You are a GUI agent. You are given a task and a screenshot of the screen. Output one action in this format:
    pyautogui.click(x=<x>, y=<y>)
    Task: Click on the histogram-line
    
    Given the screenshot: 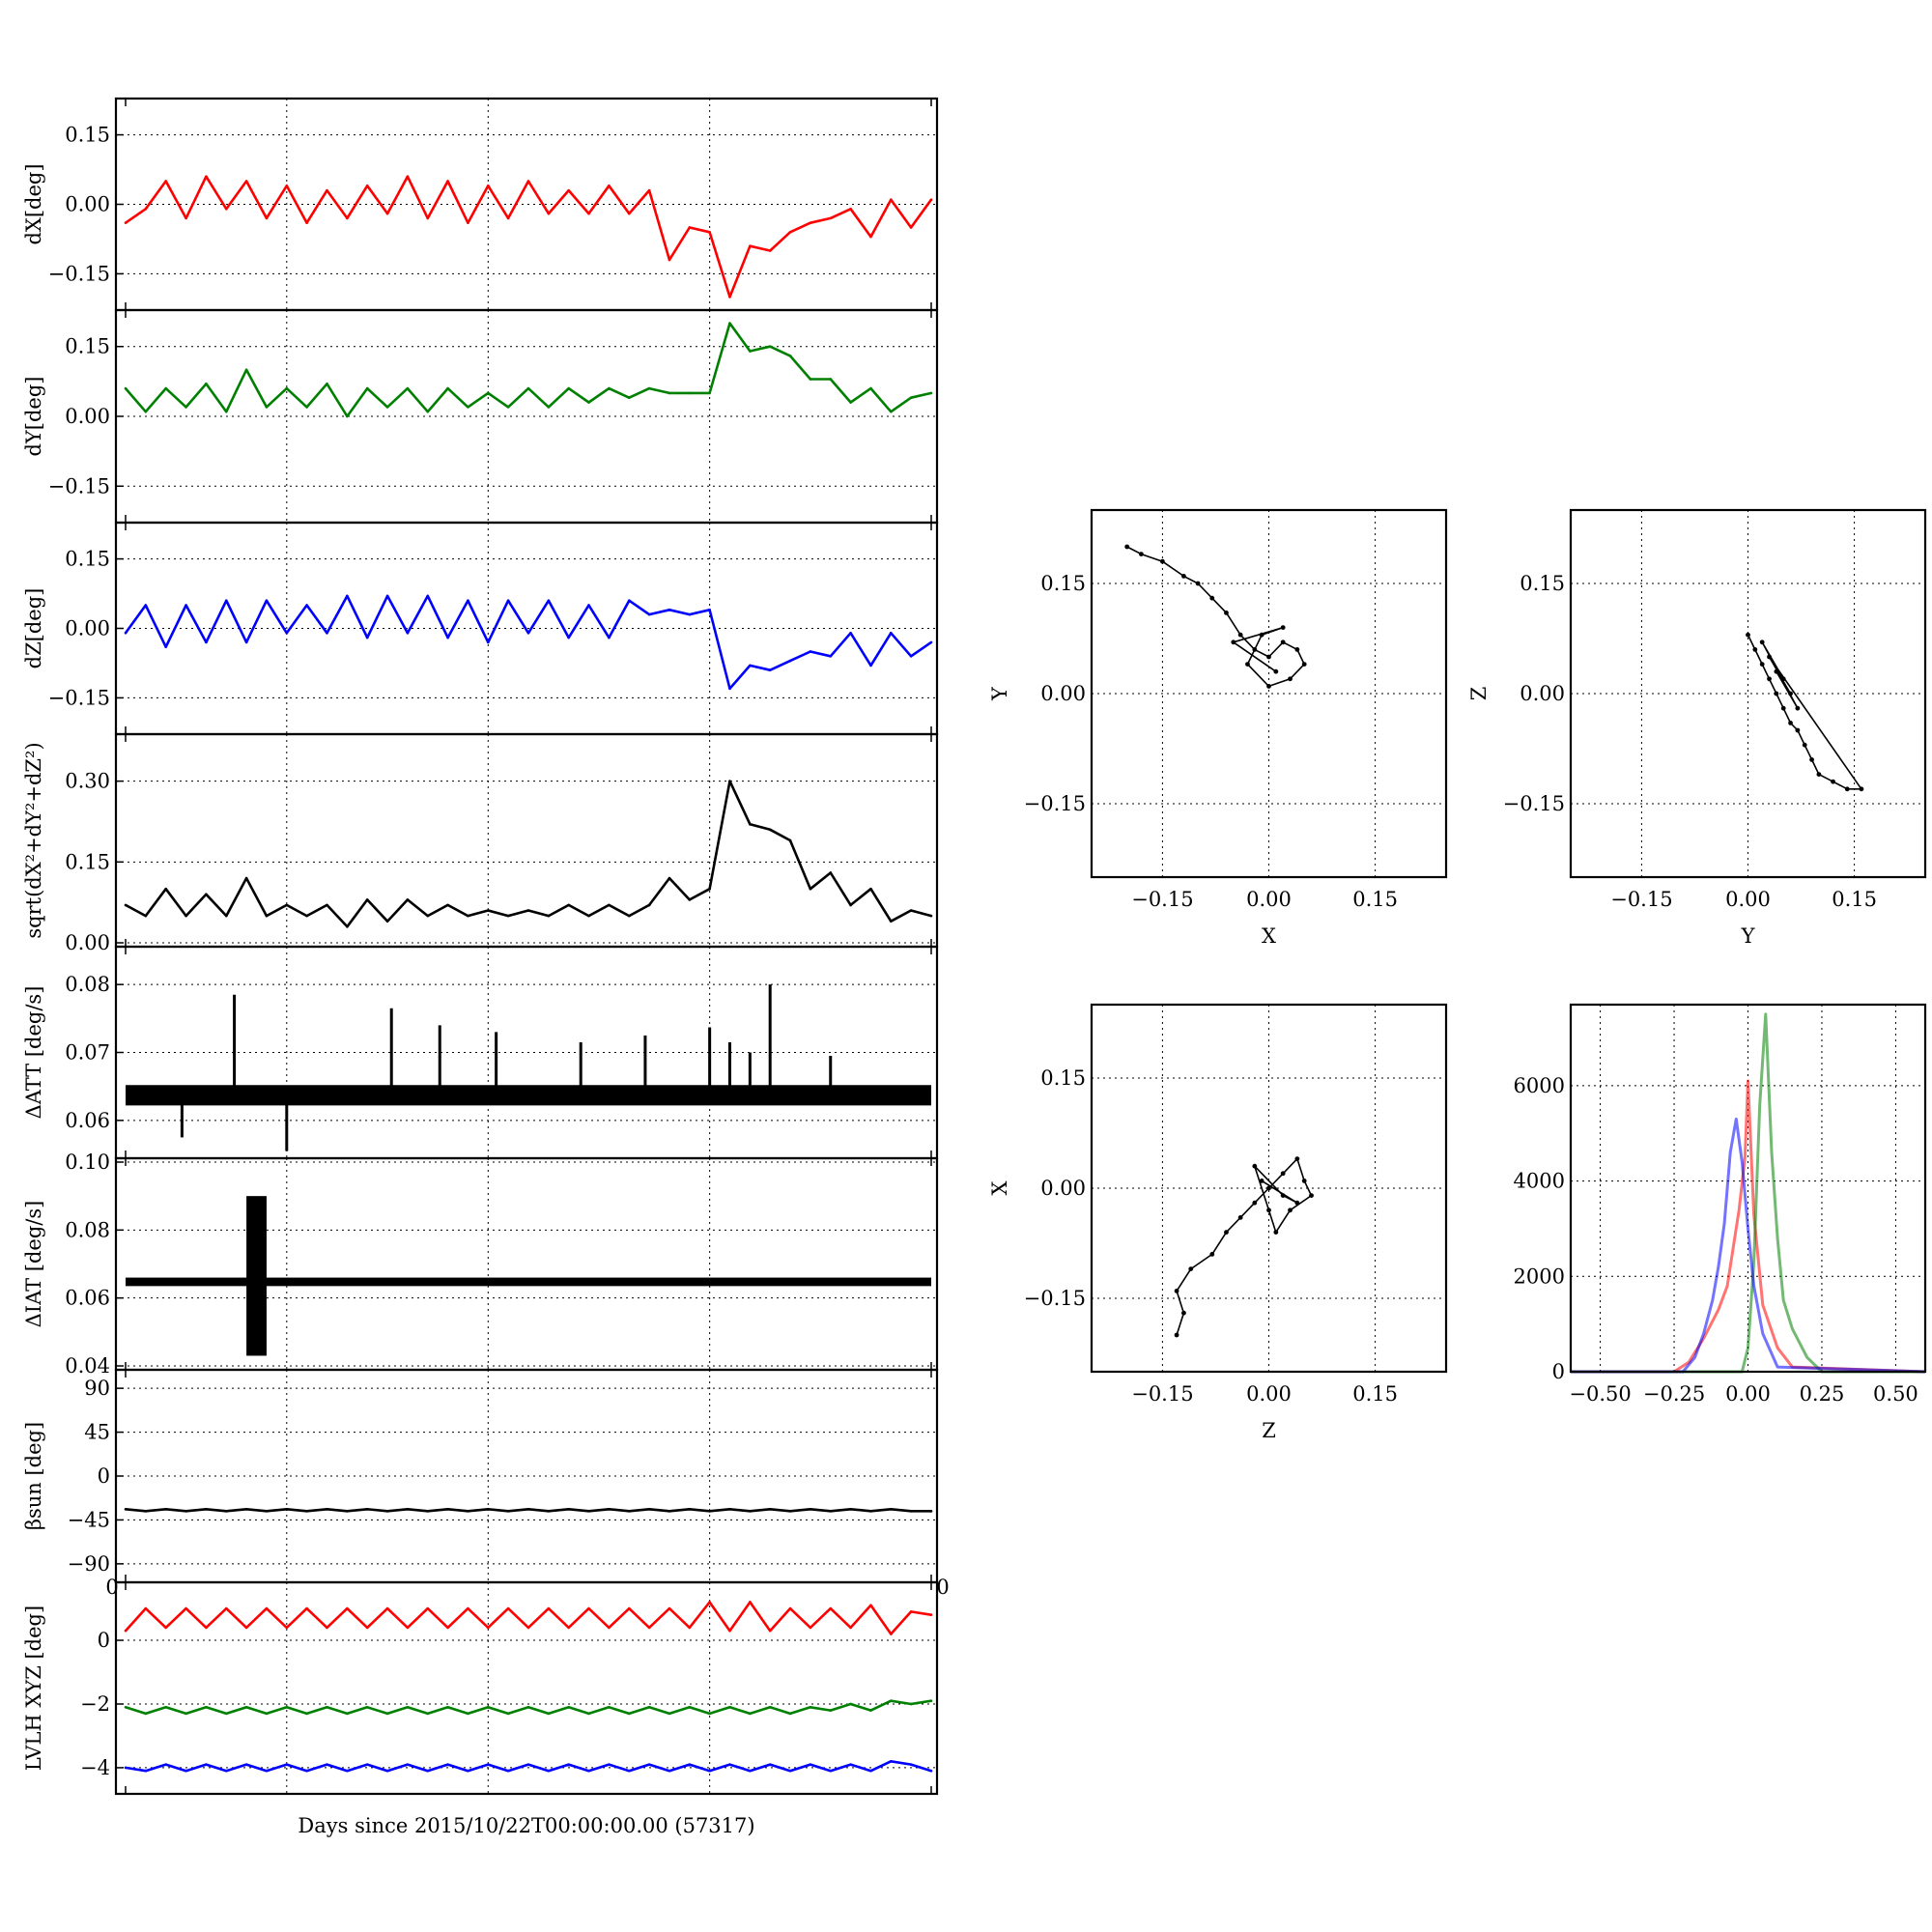 What is the action you would take?
    pyautogui.click(x=1748, y=1245)
    